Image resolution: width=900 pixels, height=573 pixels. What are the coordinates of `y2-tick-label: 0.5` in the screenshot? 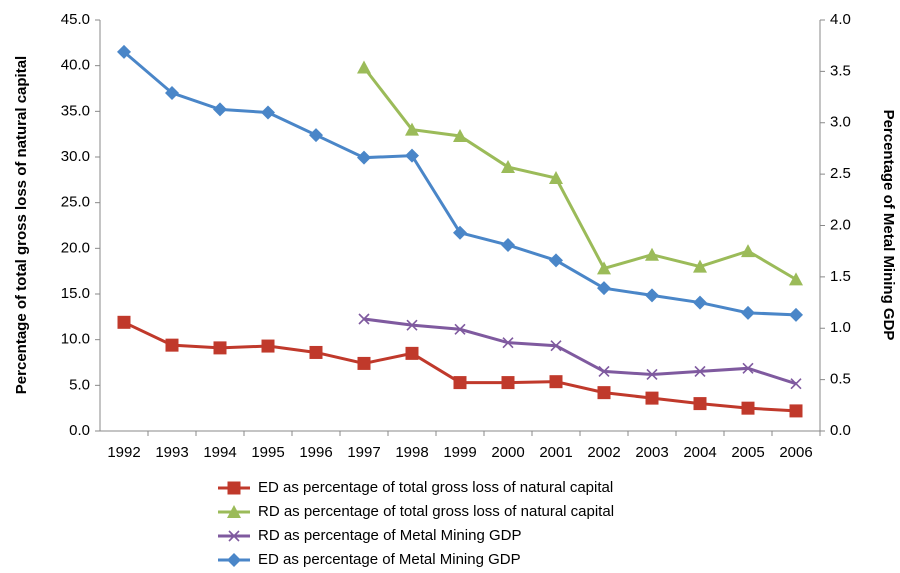 It's located at (840, 379).